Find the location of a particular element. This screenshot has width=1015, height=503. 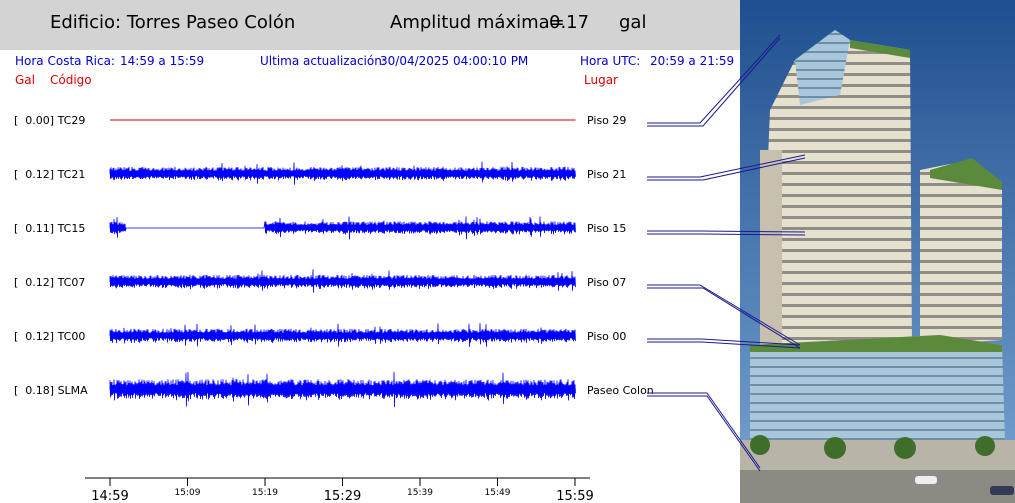

time-tick-label: 15:19 is located at coordinates (265, 493).